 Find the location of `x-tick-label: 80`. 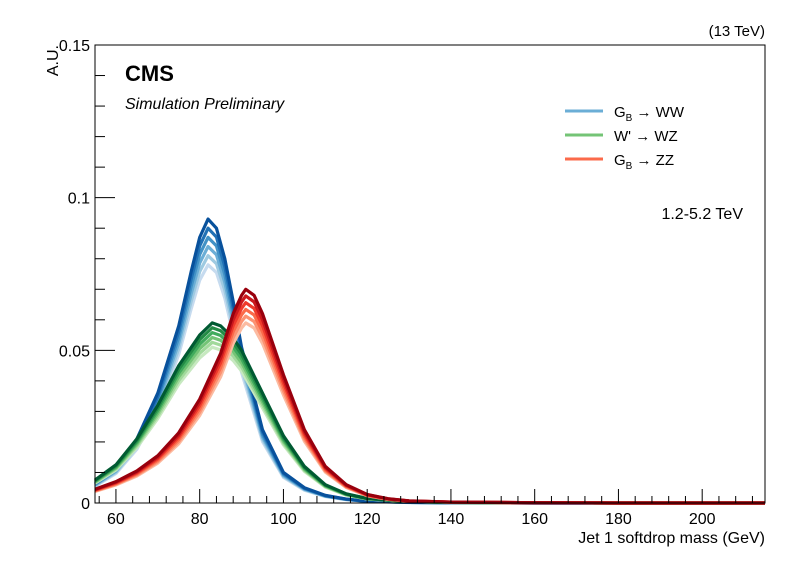

x-tick-label: 80 is located at coordinates (200, 519).